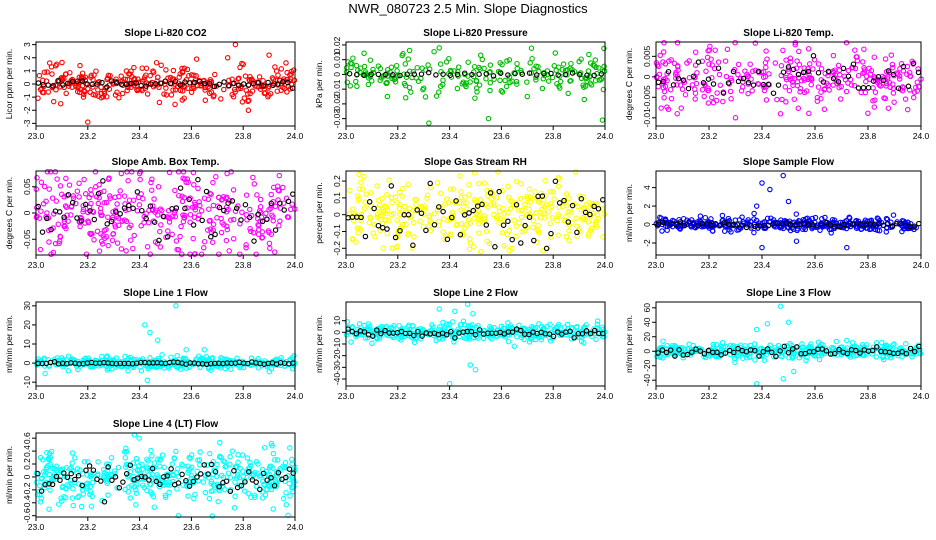  Describe the element at coordinates (815, 265) in the screenshot. I see `x-tick-label: 23.6` at that location.